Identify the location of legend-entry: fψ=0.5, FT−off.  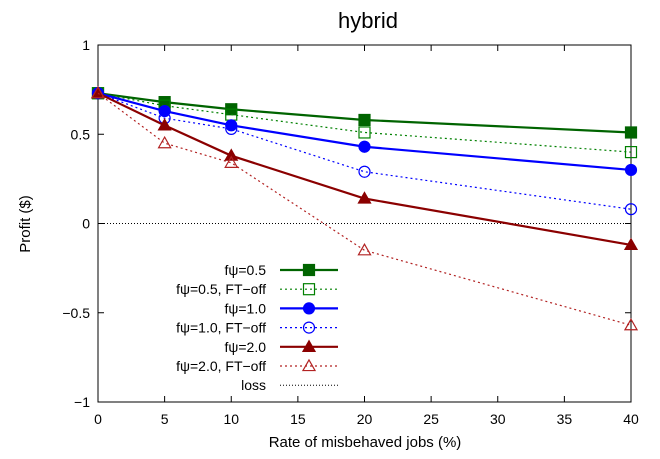
(257, 289).